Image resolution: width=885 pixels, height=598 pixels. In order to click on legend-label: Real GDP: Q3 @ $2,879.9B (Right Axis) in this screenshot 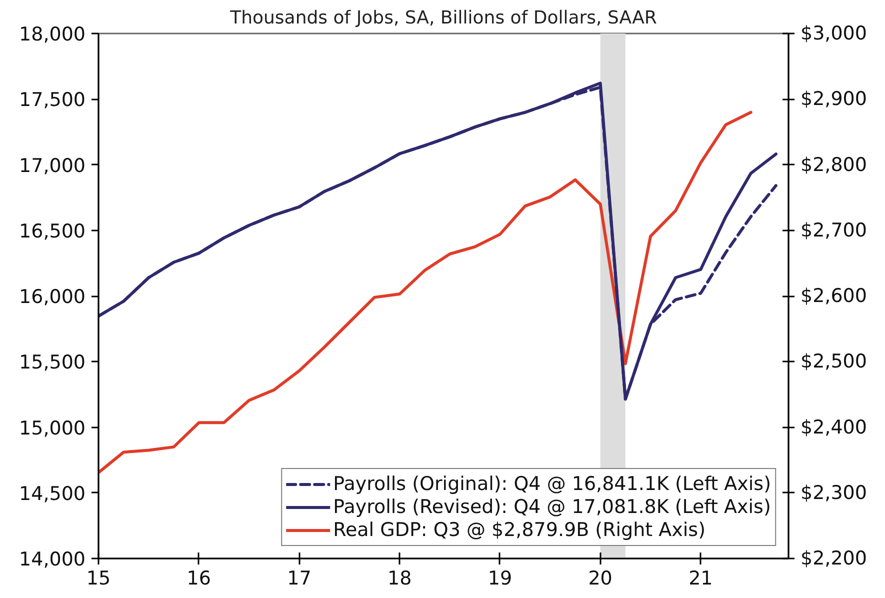, I will do `click(519, 530)`.